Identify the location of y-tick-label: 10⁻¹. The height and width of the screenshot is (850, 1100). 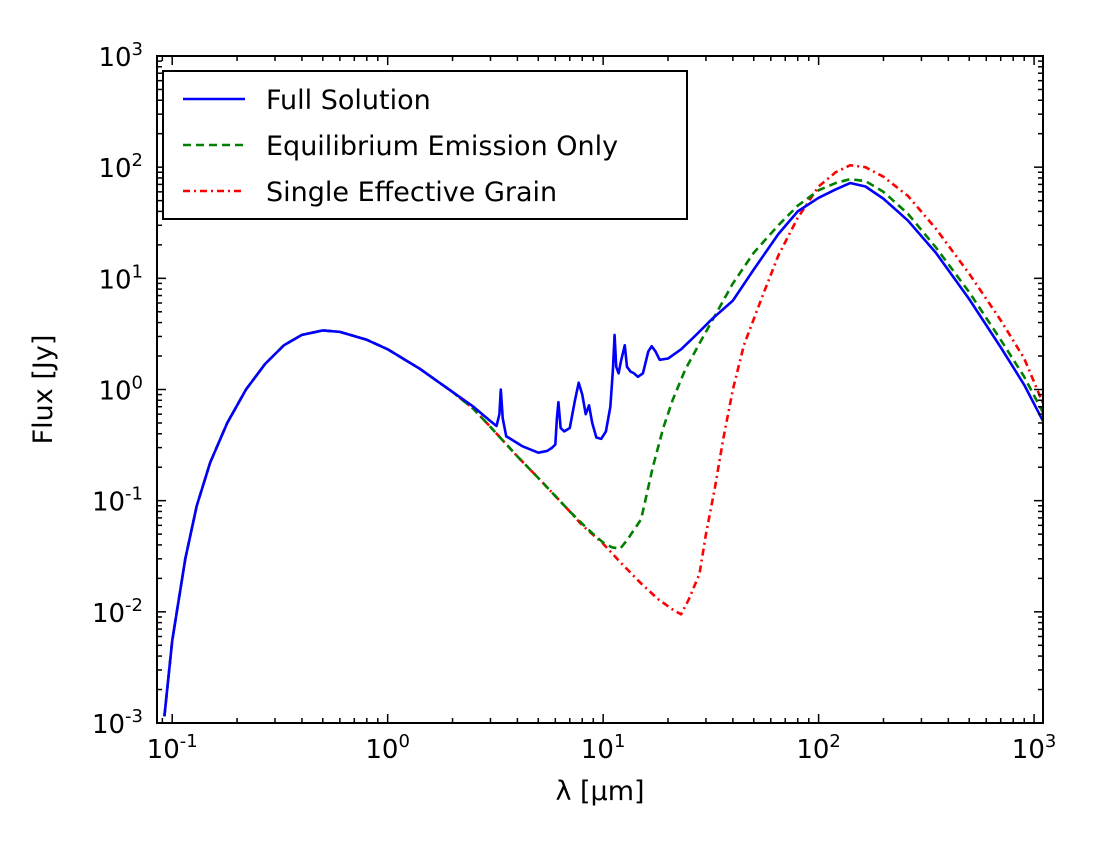
(117, 501).